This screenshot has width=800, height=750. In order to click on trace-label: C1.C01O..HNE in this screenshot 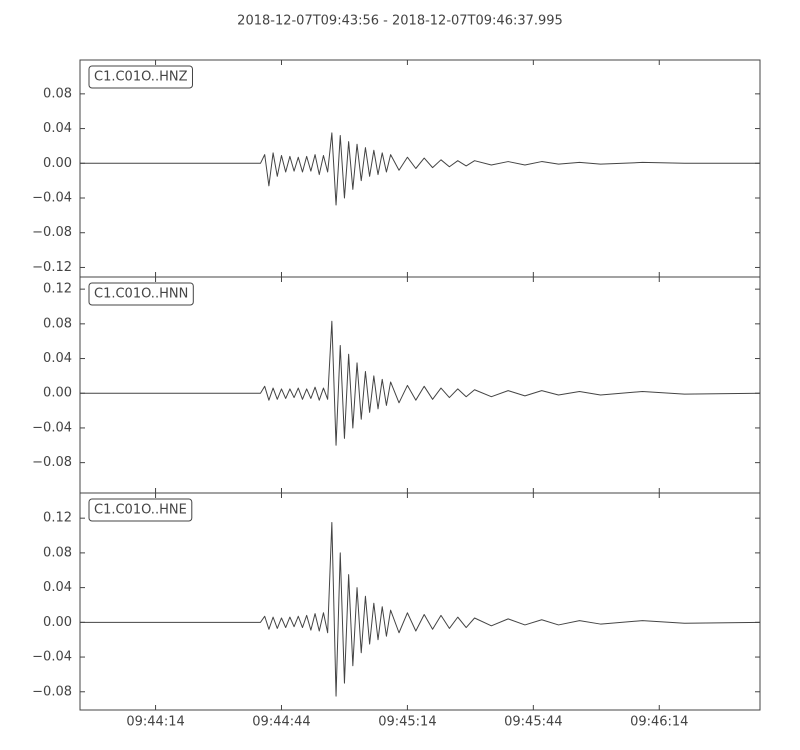, I will do `click(140, 510)`.